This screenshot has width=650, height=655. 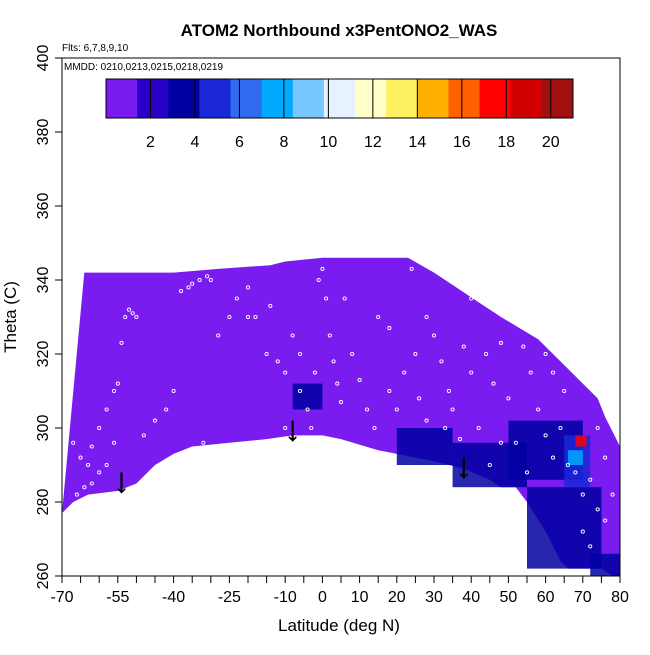 I want to click on x-tick-label: 80, so click(x=620, y=597).